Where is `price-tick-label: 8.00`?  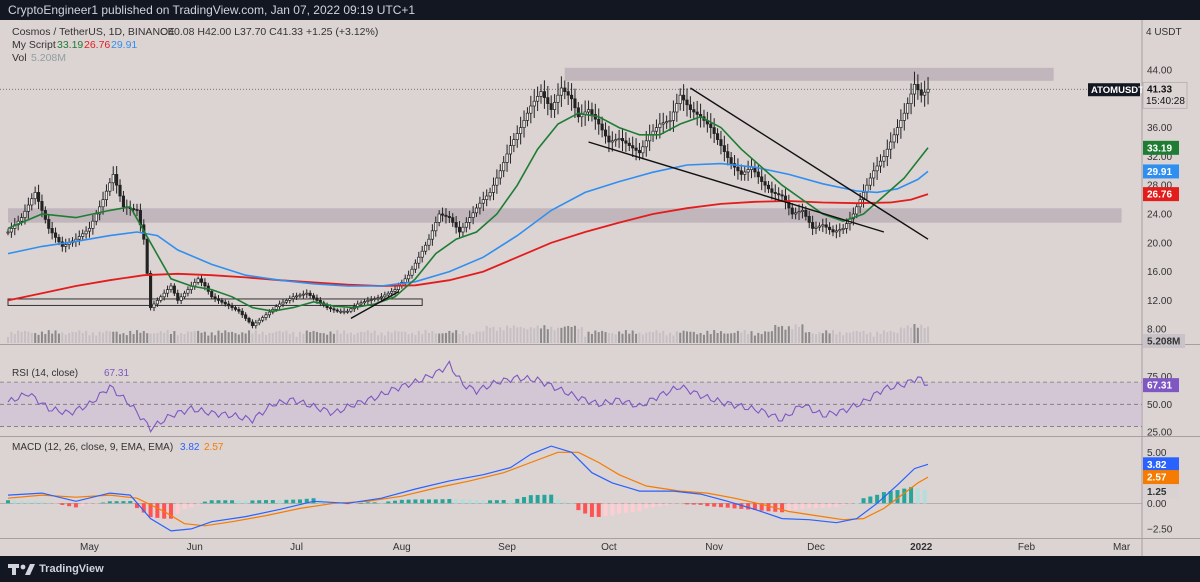
price-tick-label: 8.00 is located at coordinates (1157, 330).